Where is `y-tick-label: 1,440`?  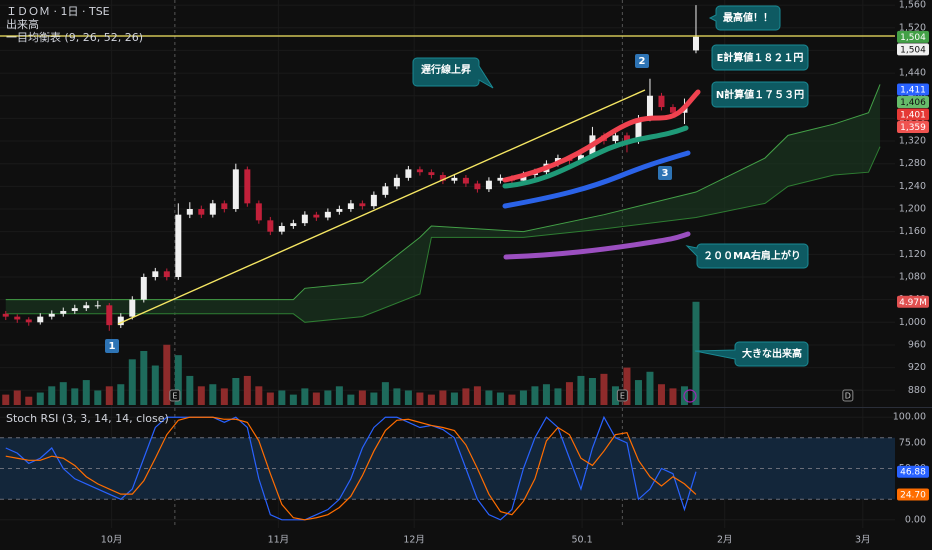 y-tick-label: 1,440 is located at coordinates (912, 73).